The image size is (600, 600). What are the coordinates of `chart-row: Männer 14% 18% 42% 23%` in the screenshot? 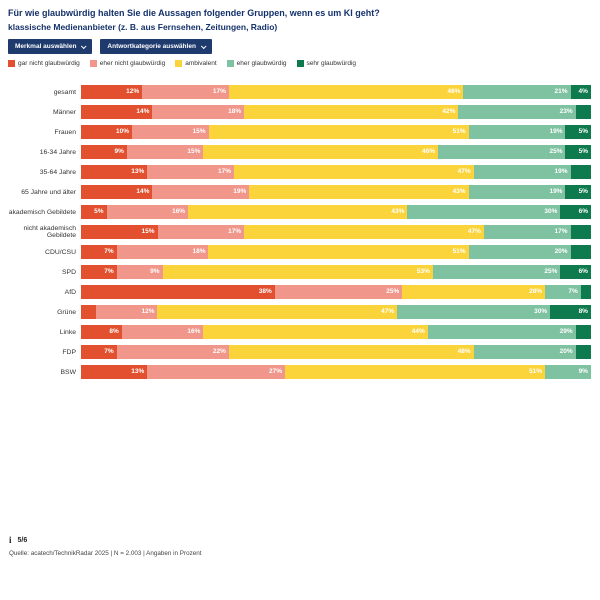 It's located at (300, 112).